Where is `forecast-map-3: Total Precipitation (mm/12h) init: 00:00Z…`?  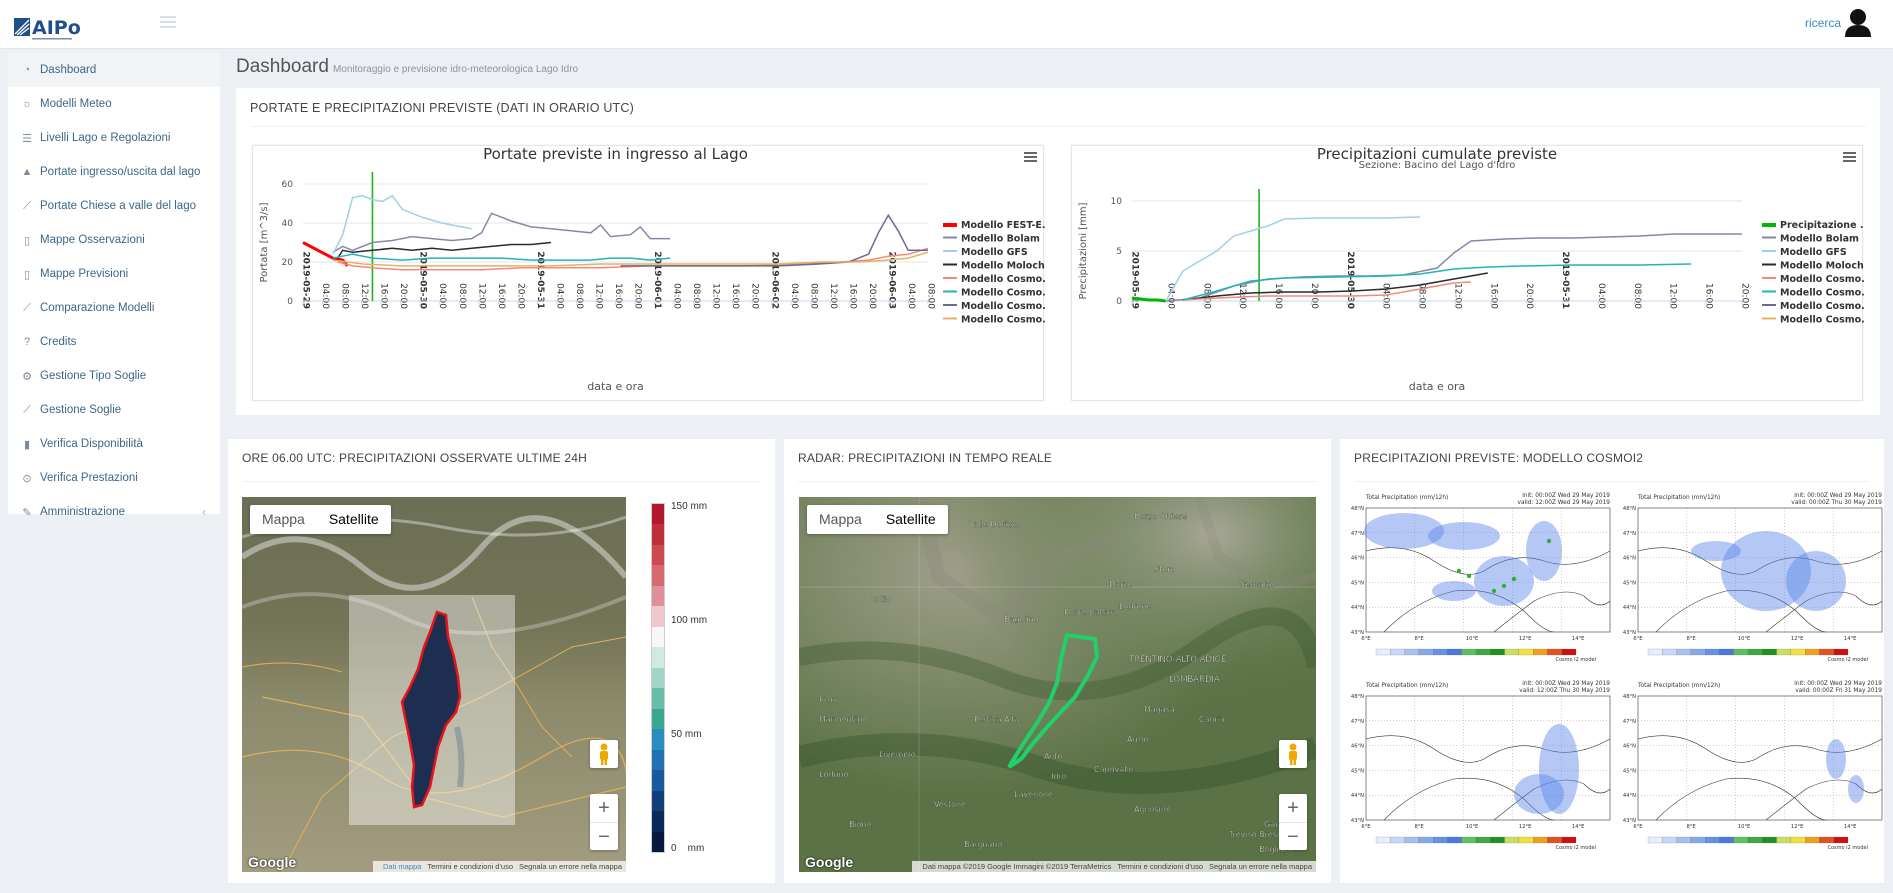 forecast-map-3: Total Precipitation (mm/12h) init: 00:00Z… is located at coordinates (1478, 765).